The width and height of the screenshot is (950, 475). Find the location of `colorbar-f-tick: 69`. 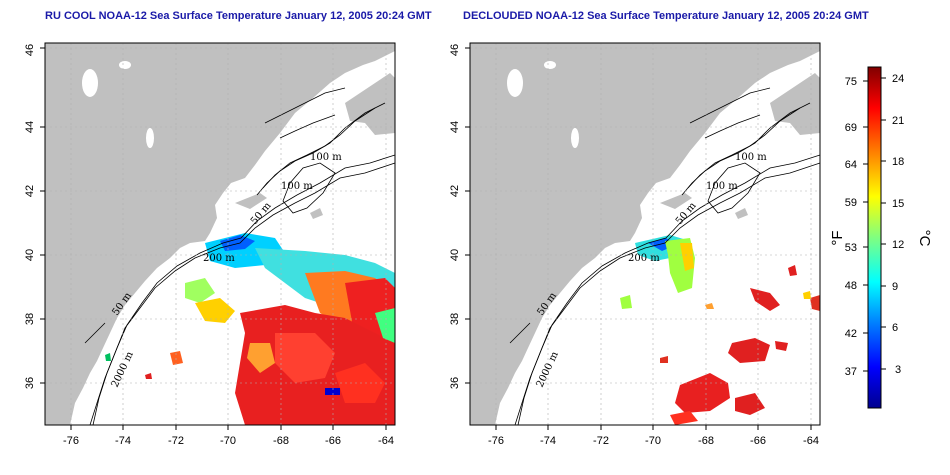

colorbar-f-tick: 69 is located at coordinates (851, 128).